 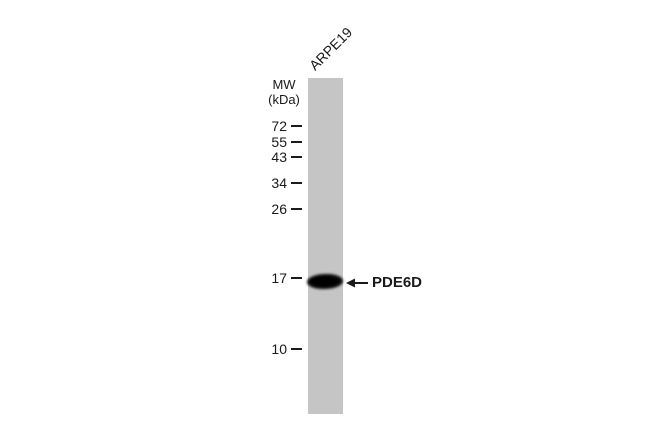 I want to click on mw-marker-row: 10, so click(x=273, y=349).